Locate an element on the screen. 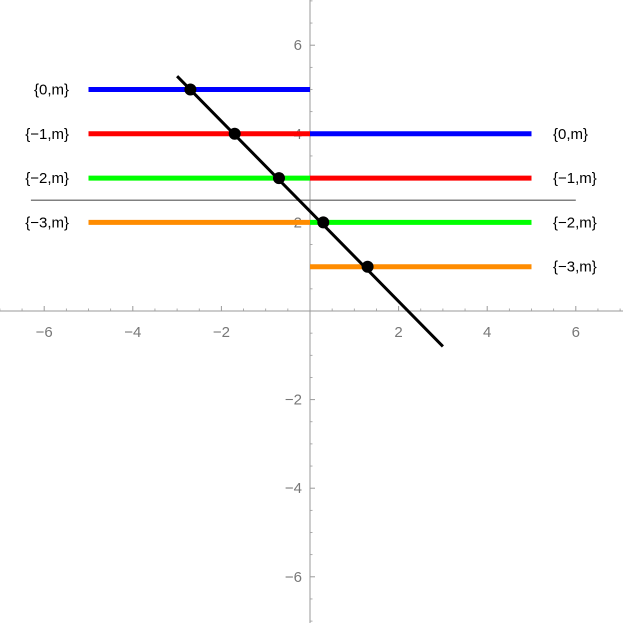 This screenshot has width=623, height=623. x-tick-label: −4 is located at coordinates (132, 332).